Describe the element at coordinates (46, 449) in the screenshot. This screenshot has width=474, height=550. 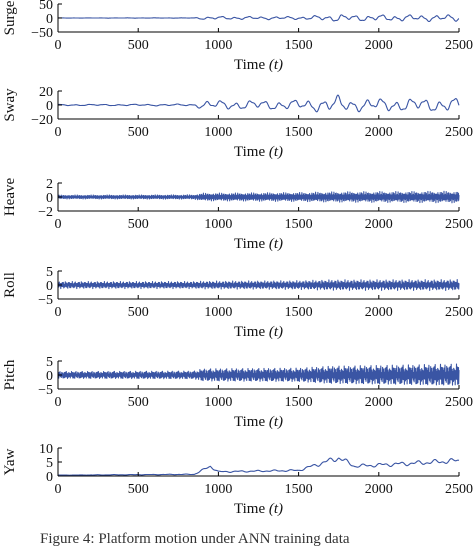
I see `y-tick-label: 10` at that location.